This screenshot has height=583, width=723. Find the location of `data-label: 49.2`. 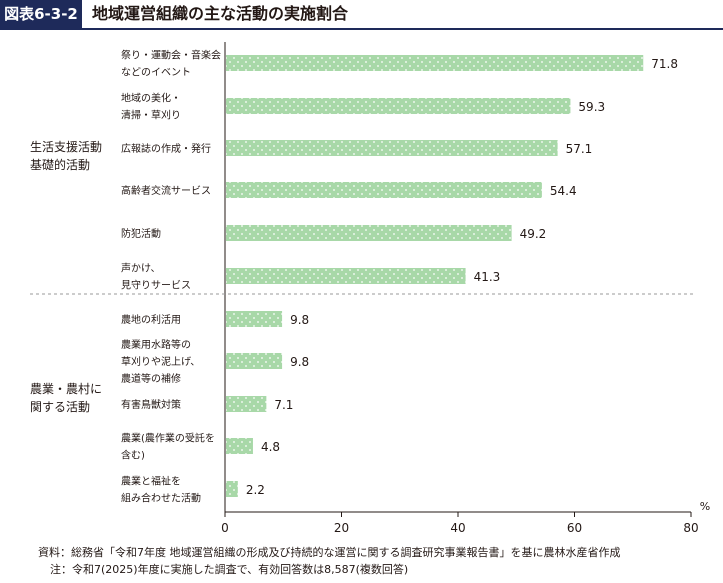

data-label: 49.2 is located at coordinates (533, 234).